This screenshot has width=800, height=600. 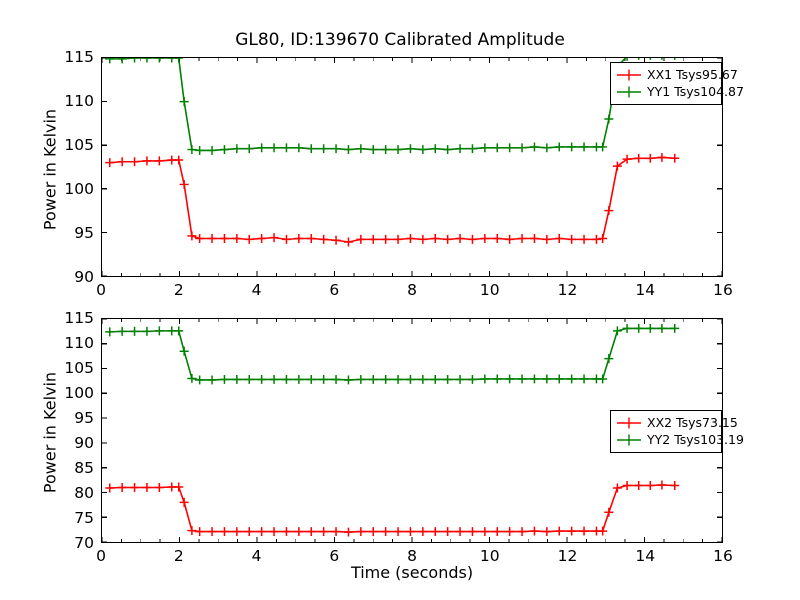 I want to click on legend-item: XX2 Tsys73.15, so click(x=677, y=422).